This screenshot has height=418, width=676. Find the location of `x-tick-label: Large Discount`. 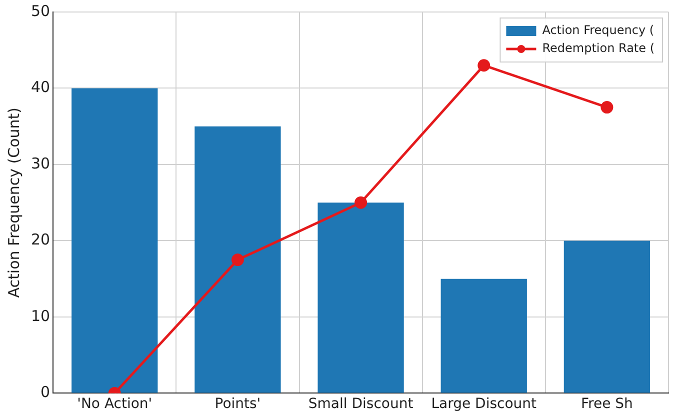

x-tick-label: Large Discount is located at coordinates (484, 404).